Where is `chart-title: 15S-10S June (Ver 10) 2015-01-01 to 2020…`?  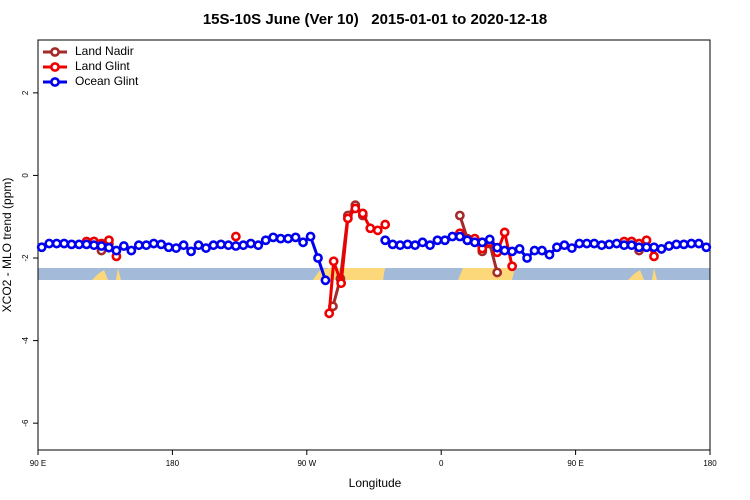
chart-title: 15S-10S June (Ver 10) 2015-01-01 to 2020… is located at coordinates (375, 19).